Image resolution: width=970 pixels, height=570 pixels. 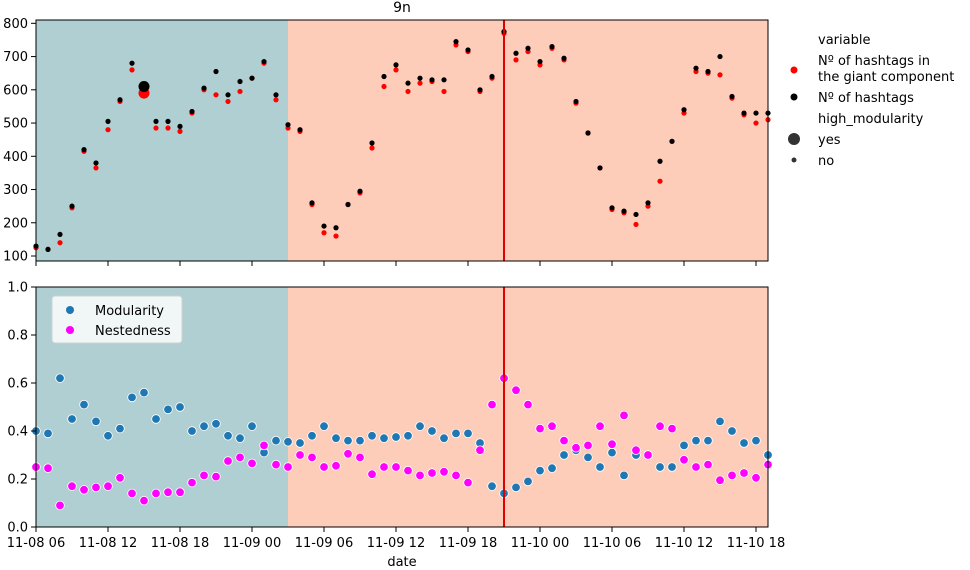 I want to click on legend-marker-size-no, so click(x=794, y=160).